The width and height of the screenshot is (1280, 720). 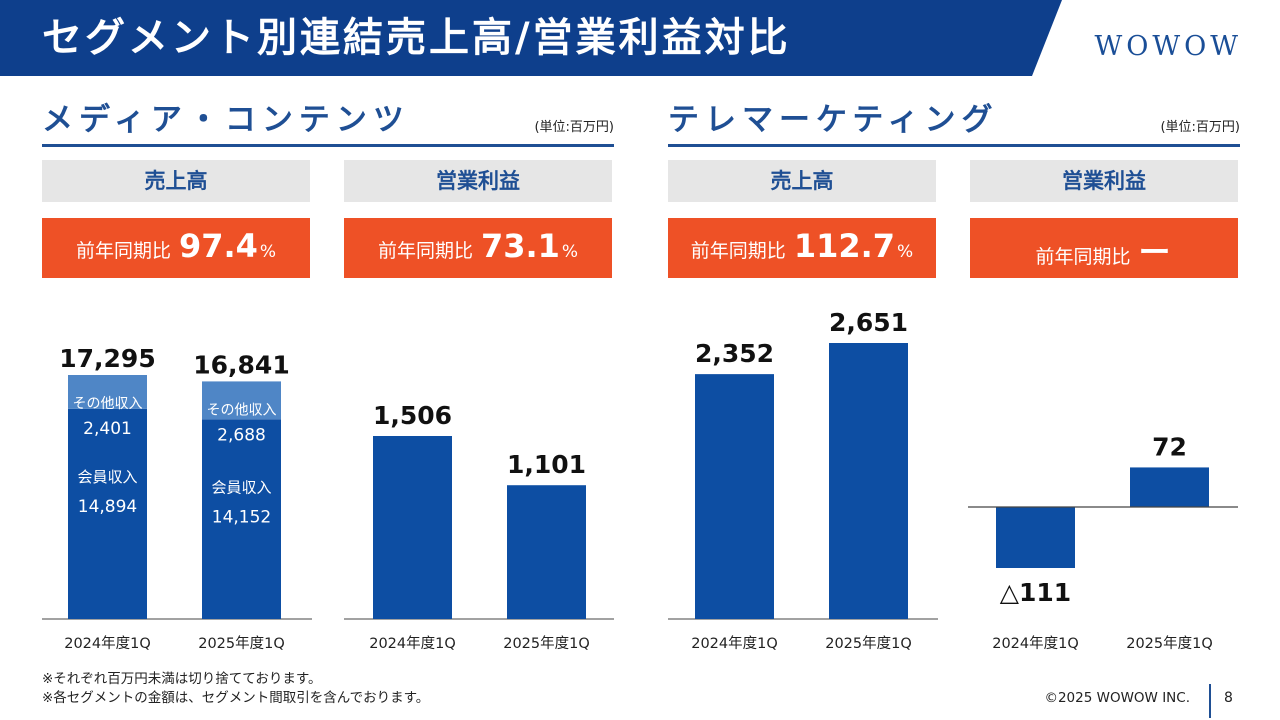 I want to click on segment-value: 2,401, so click(x=107, y=429).